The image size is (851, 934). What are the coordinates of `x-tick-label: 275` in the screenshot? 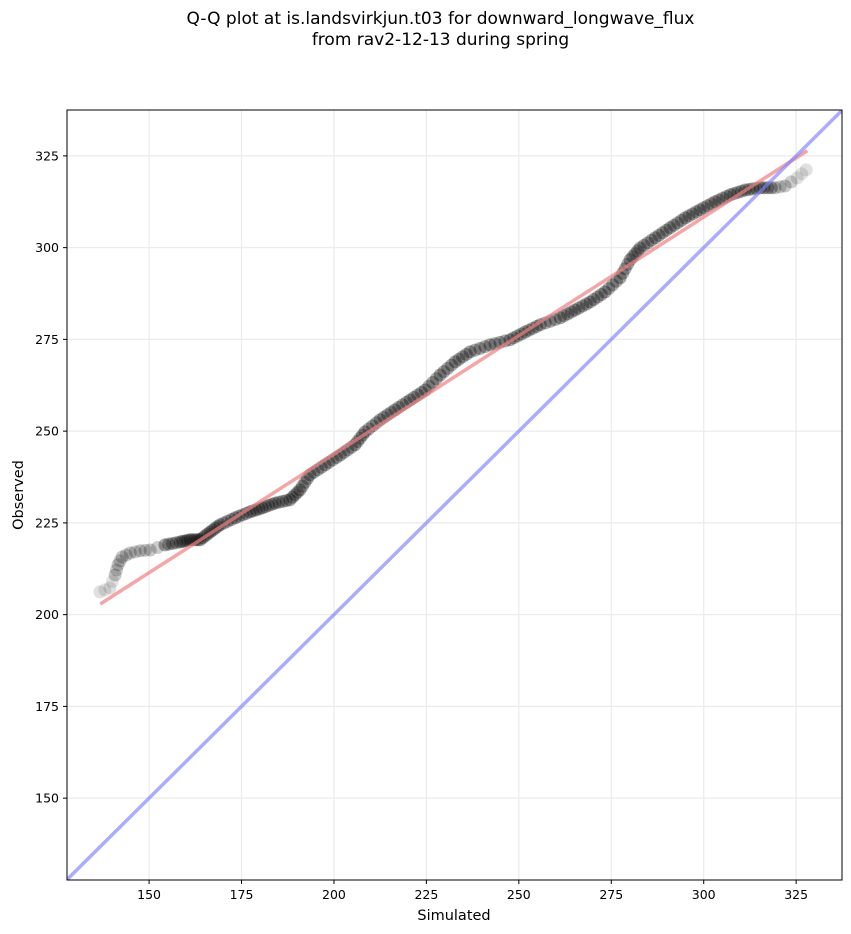 It's located at (611, 894).